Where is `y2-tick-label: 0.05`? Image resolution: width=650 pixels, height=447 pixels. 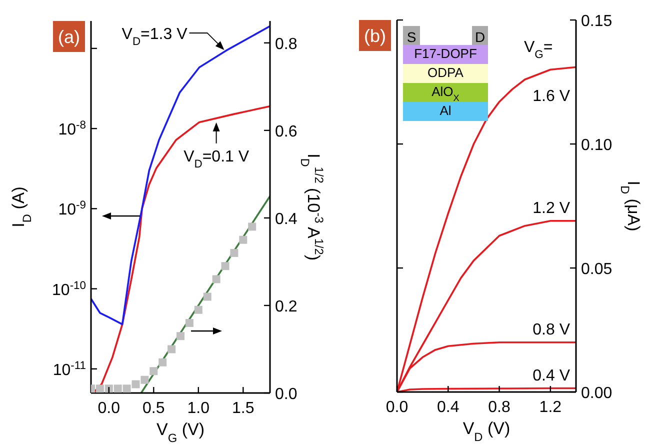
y2-tick-label: 0.05 is located at coordinates (596, 269).